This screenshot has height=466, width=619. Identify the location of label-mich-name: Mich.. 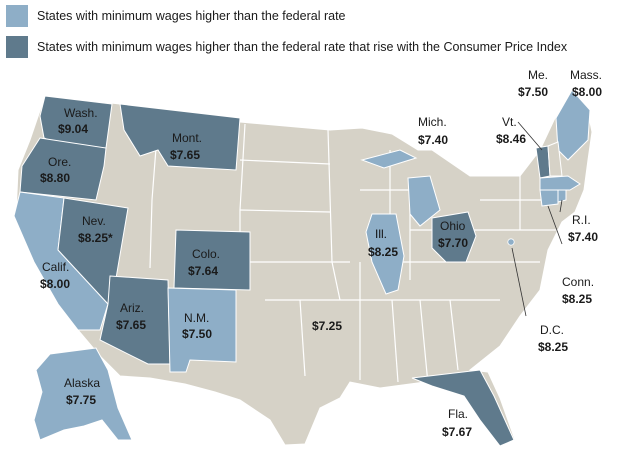
(432, 122).